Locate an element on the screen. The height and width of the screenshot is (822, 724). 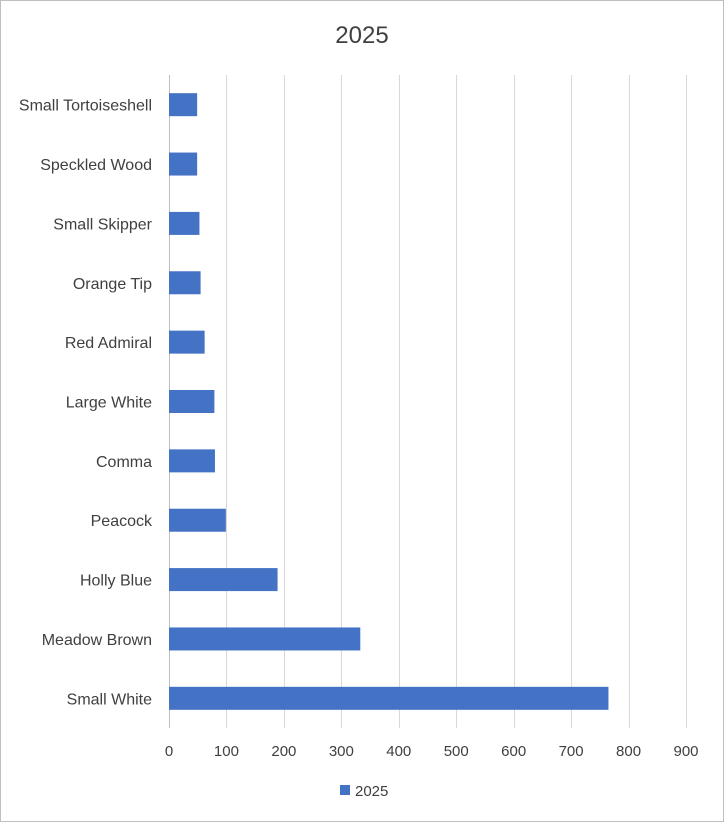
legend: 2025 is located at coordinates (364, 791).